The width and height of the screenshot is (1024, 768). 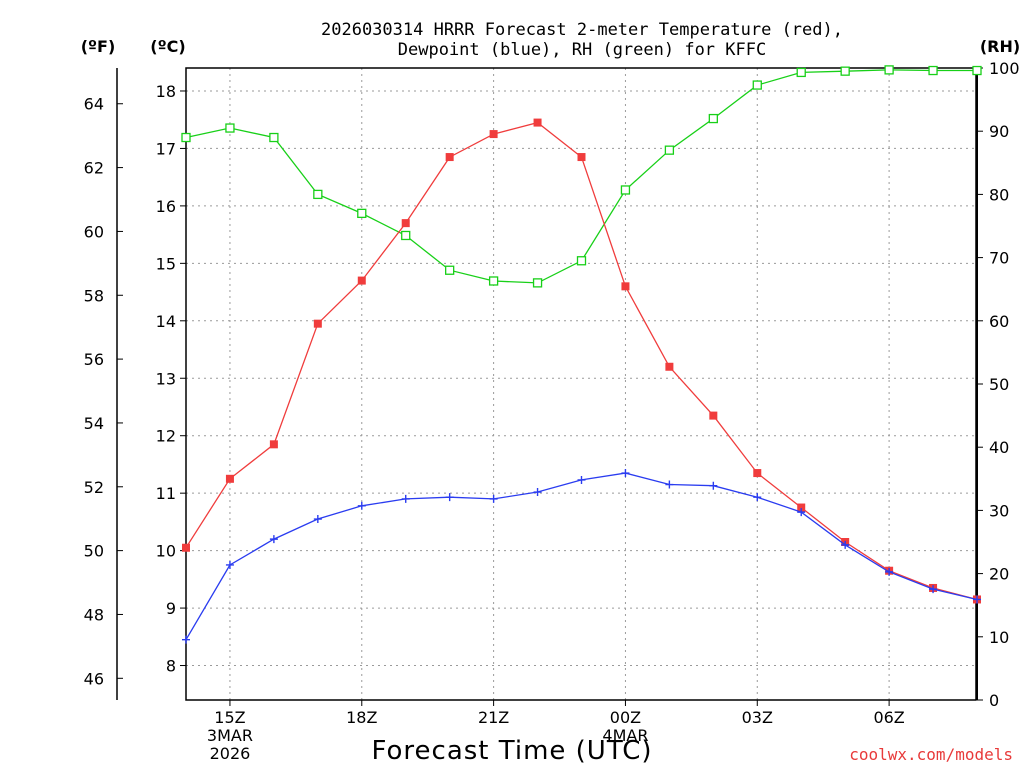 What do you see at coordinates (94, 678) in the screenshot?
I see `fahrenheit-tick-label: 46` at bounding box center [94, 678].